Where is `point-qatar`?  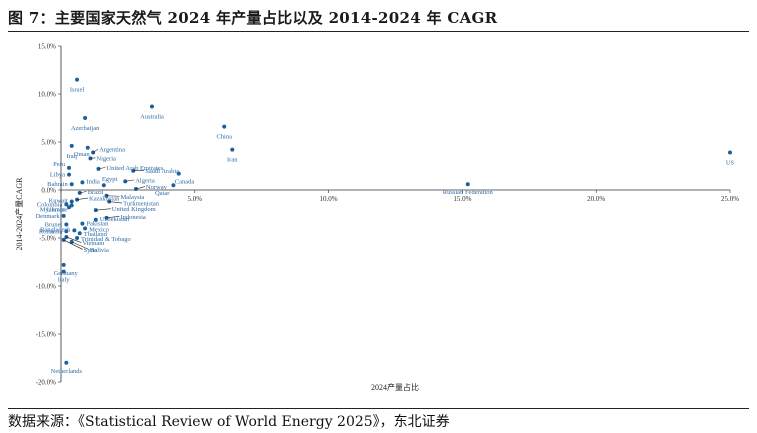
point-qatar is located at coordinates (173, 185).